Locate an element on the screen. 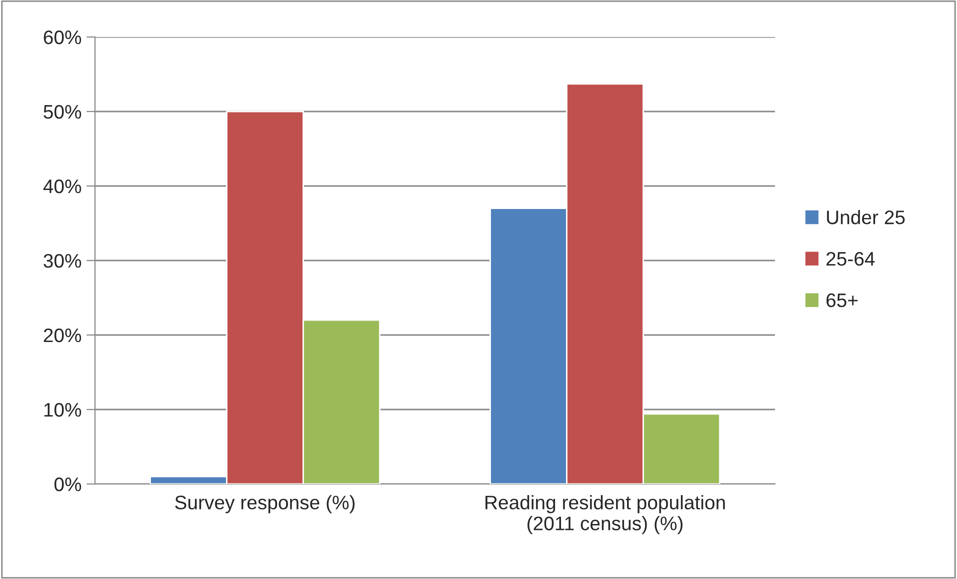  y-tick-label: 10% is located at coordinates (63, 409).